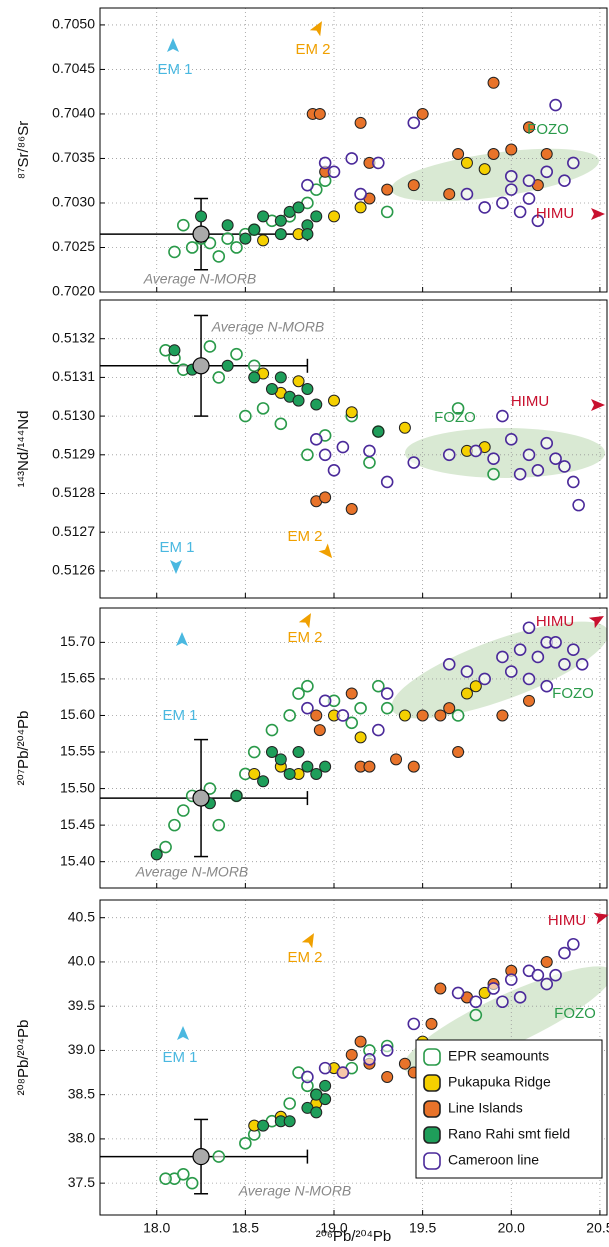  Describe the element at coordinates (23, 449) in the screenshot. I see `y-axis-label: ¹⁴³Nd/¹⁴⁴Nd` at that location.